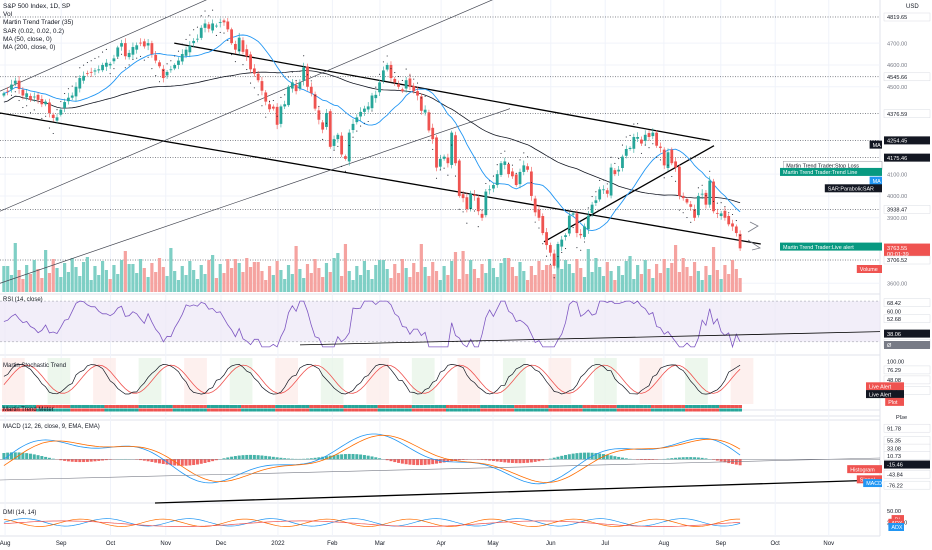  Describe the element at coordinates (8, 15) in the screenshot. I see `legend-volume: Vol` at that location.